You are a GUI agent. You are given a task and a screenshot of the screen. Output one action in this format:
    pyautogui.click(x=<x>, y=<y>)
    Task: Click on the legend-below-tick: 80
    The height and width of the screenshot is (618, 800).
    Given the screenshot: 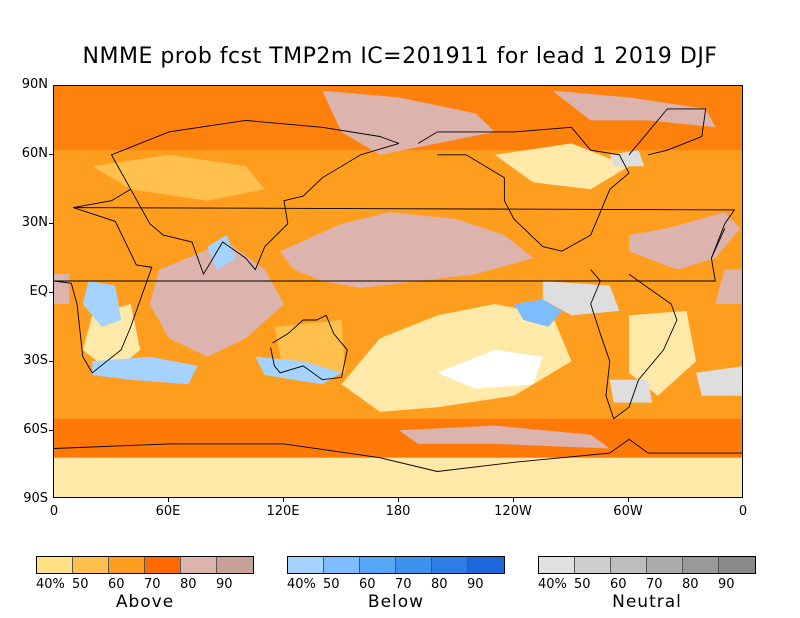 What is the action you would take?
    pyautogui.click(x=439, y=584)
    